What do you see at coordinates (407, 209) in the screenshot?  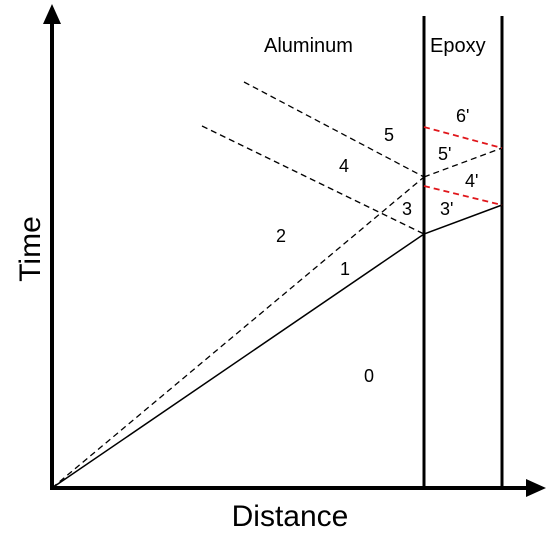 I see `region-label-3: 3` at bounding box center [407, 209].